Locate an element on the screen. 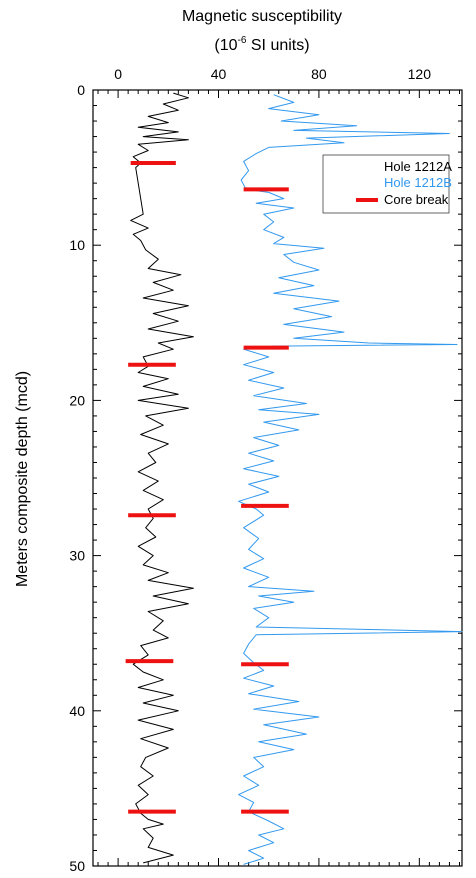 The width and height of the screenshot is (476, 878). unit-exponent: -6 is located at coordinates (242, 40).